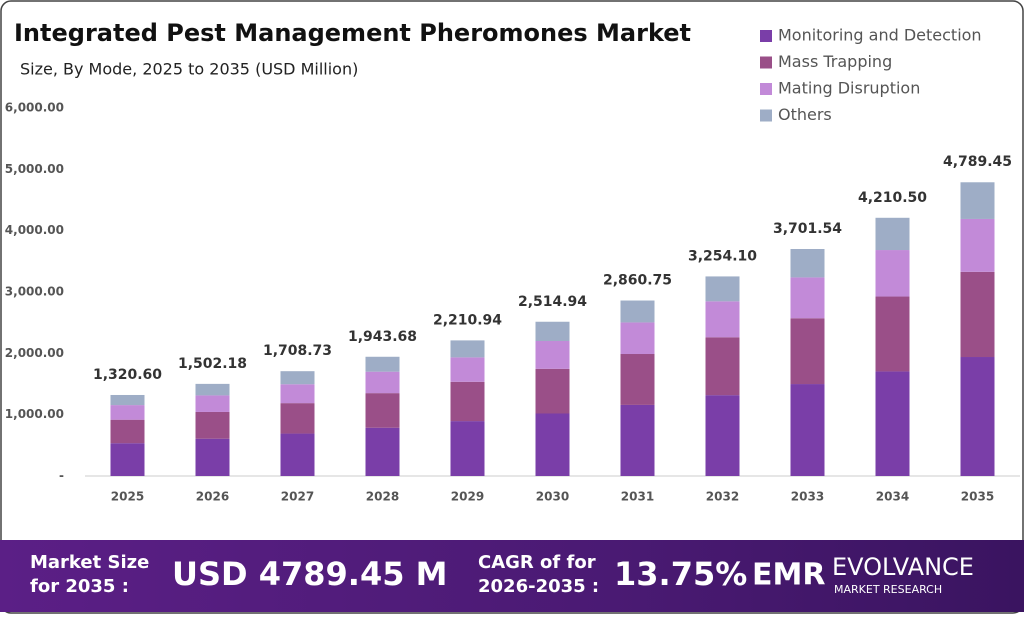 This screenshot has width=1024, height=617. Describe the element at coordinates (34, 169) in the screenshot. I see `y-tick-label: 5,000.00` at that location.